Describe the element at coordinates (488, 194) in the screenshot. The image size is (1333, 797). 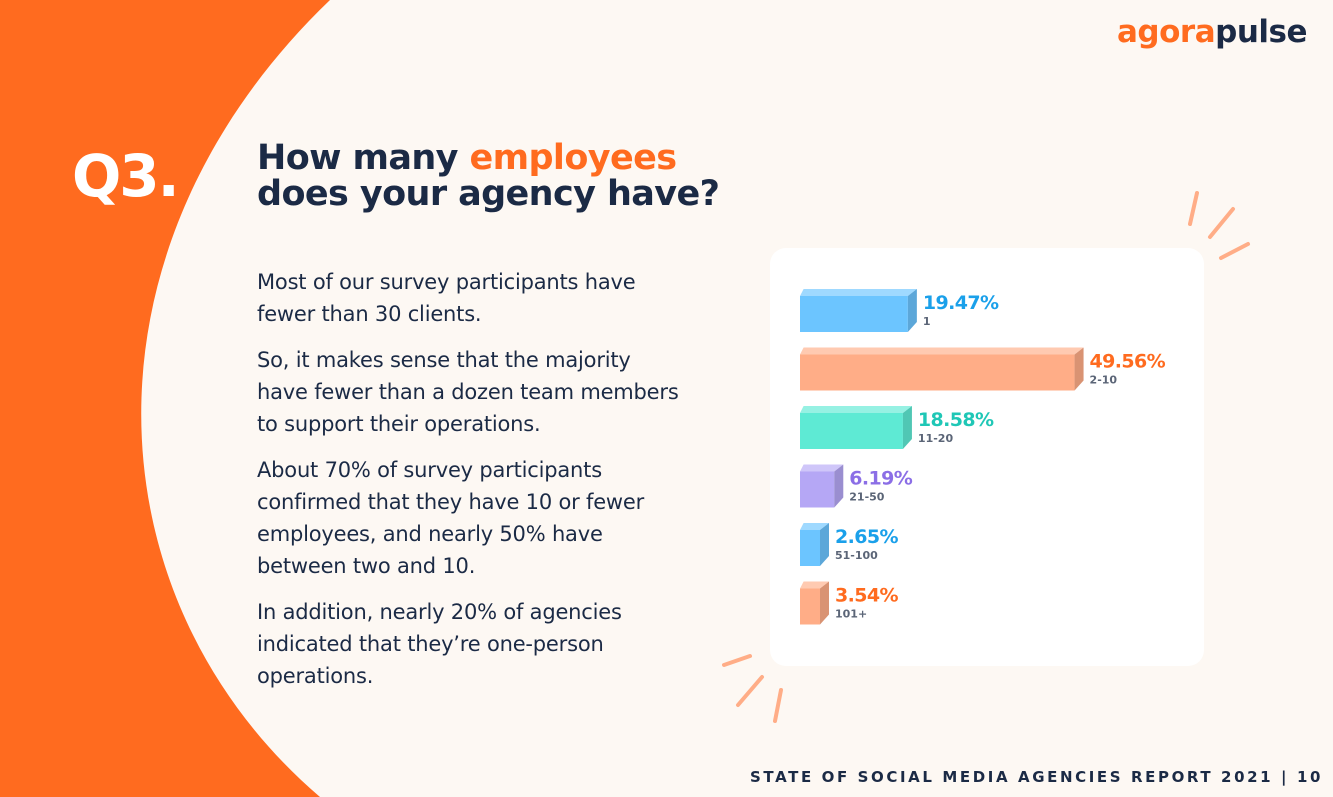
I see `title-part-2: does your agency have?` at that location.